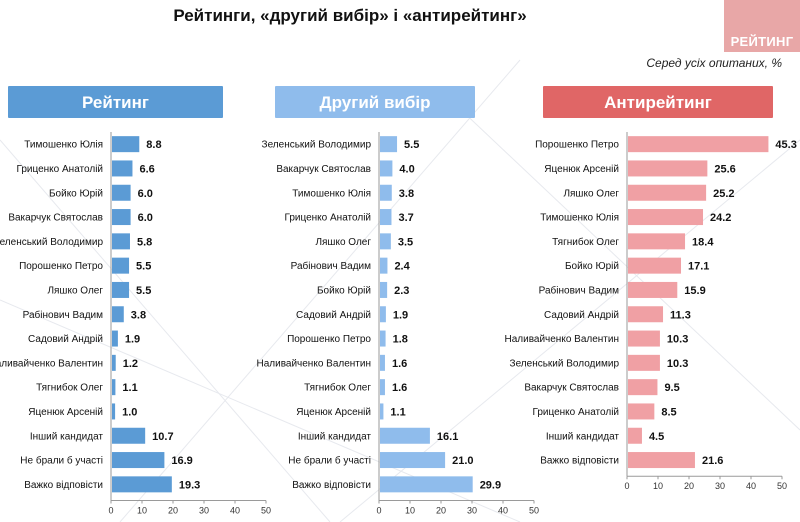 The height and width of the screenshot is (522, 800). I want to click on value-label: 1.8, so click(400, 340).